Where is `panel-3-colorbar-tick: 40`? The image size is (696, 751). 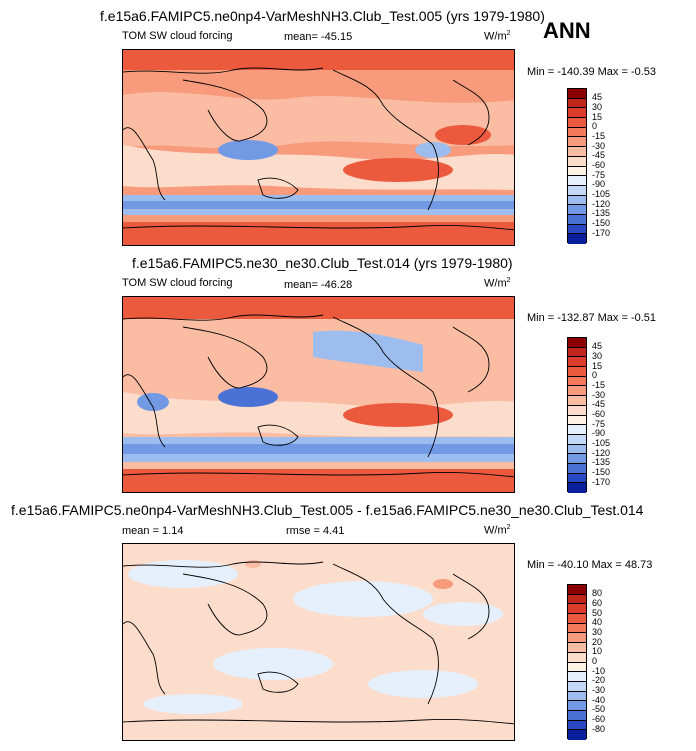 panel-3-colorbar-tick: 40 is located at coordinates (597, 622).